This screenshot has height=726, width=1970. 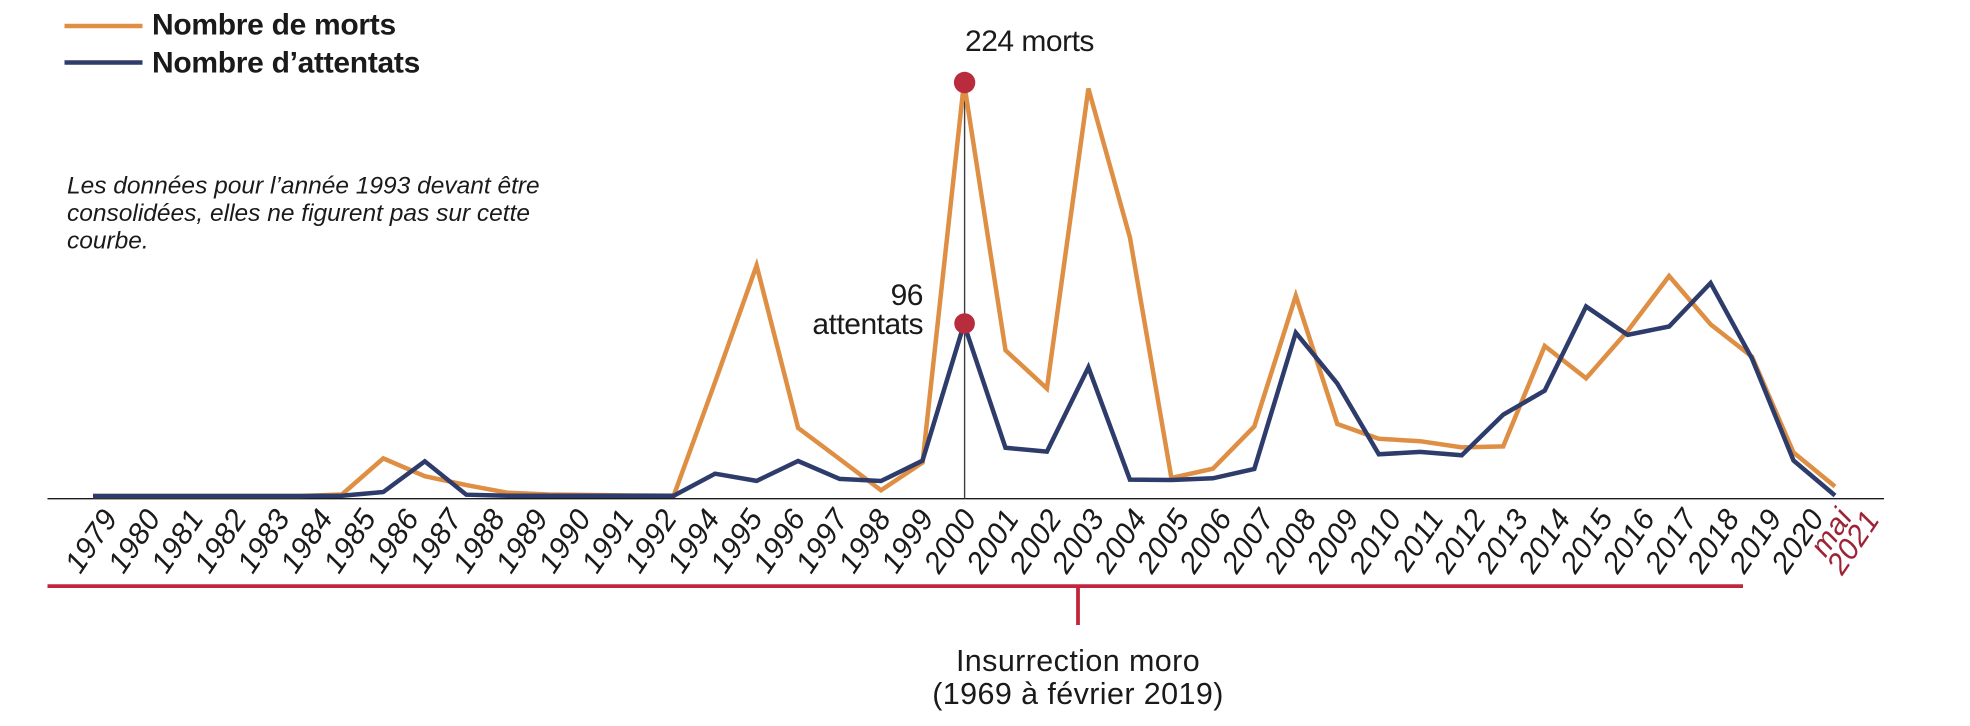 I want to click on svg-text: Insurrection moro, so click(x=1078, y=661).